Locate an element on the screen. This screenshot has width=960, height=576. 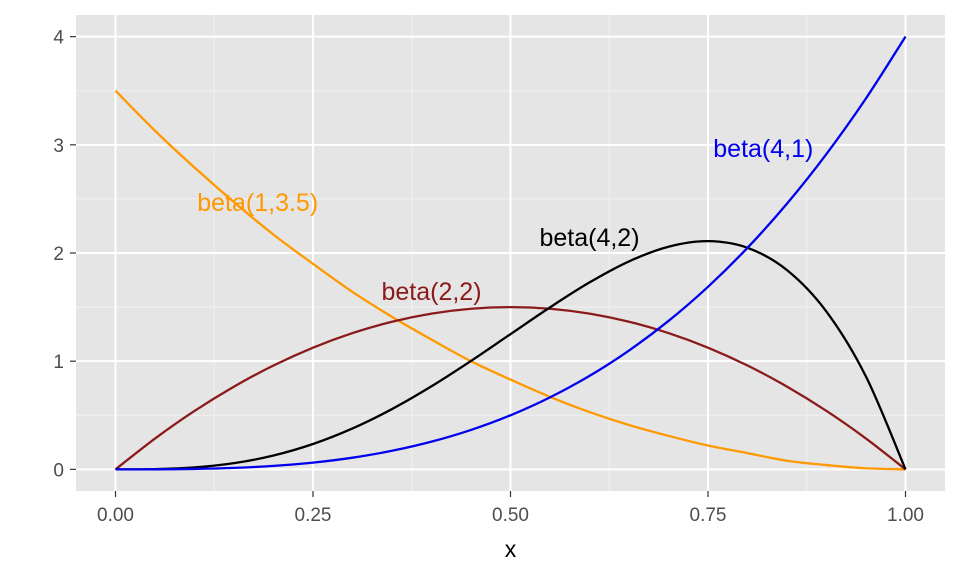
x-tick-label: 0.00 is located at coordinates (115, 515).